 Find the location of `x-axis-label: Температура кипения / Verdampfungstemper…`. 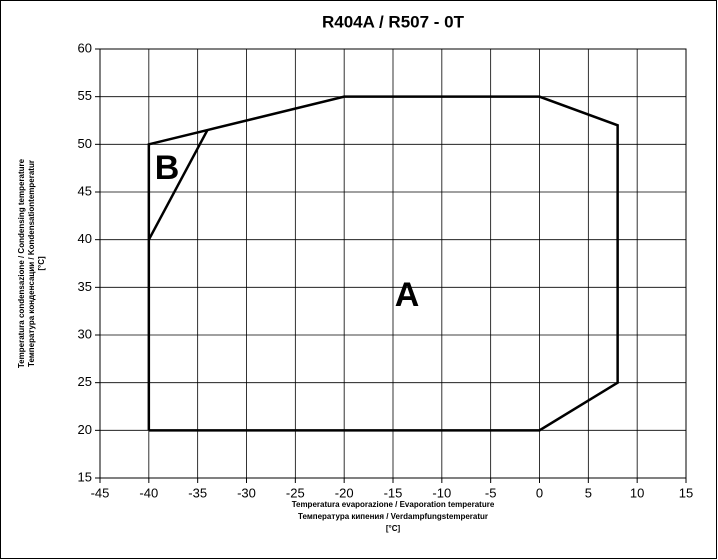

x-axis-label: Температура кипения / Verdampfungstemper… is located at coordinates (393, 516).